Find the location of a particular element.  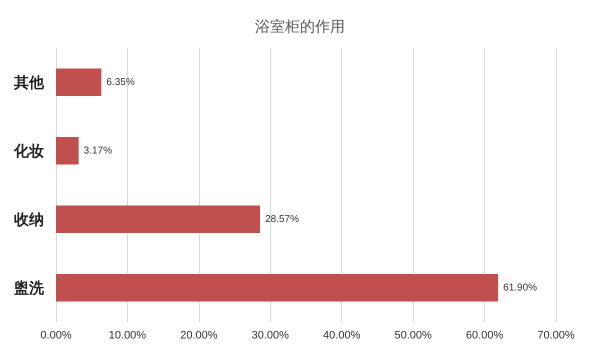

x-tick-label: 10.00% is located at coordinates (127, 336).